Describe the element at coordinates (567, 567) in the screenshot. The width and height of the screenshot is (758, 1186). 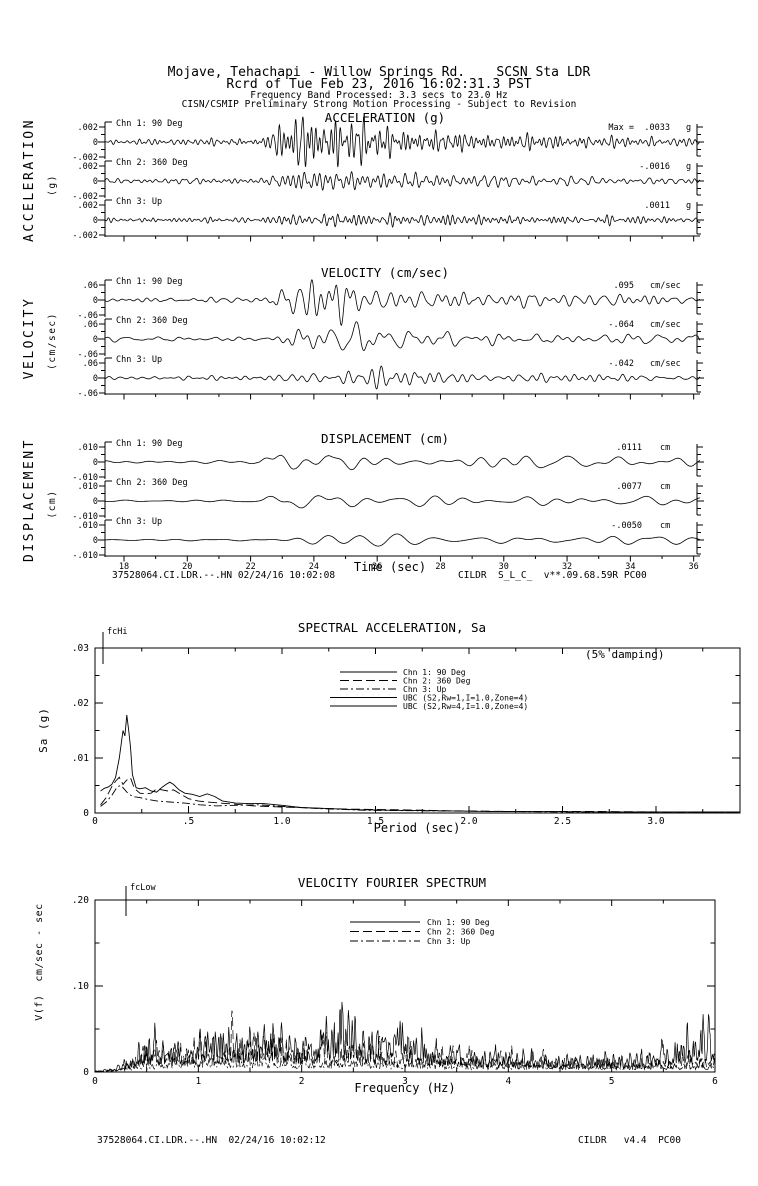
I see `time-tick-label: 32` at that location.